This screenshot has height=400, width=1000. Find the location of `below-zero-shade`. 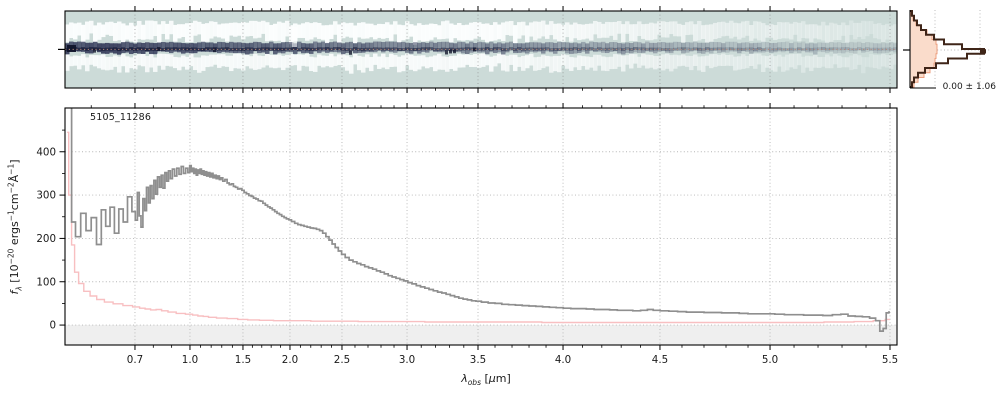

below-zero-shade is located at coordinates (481, 335).